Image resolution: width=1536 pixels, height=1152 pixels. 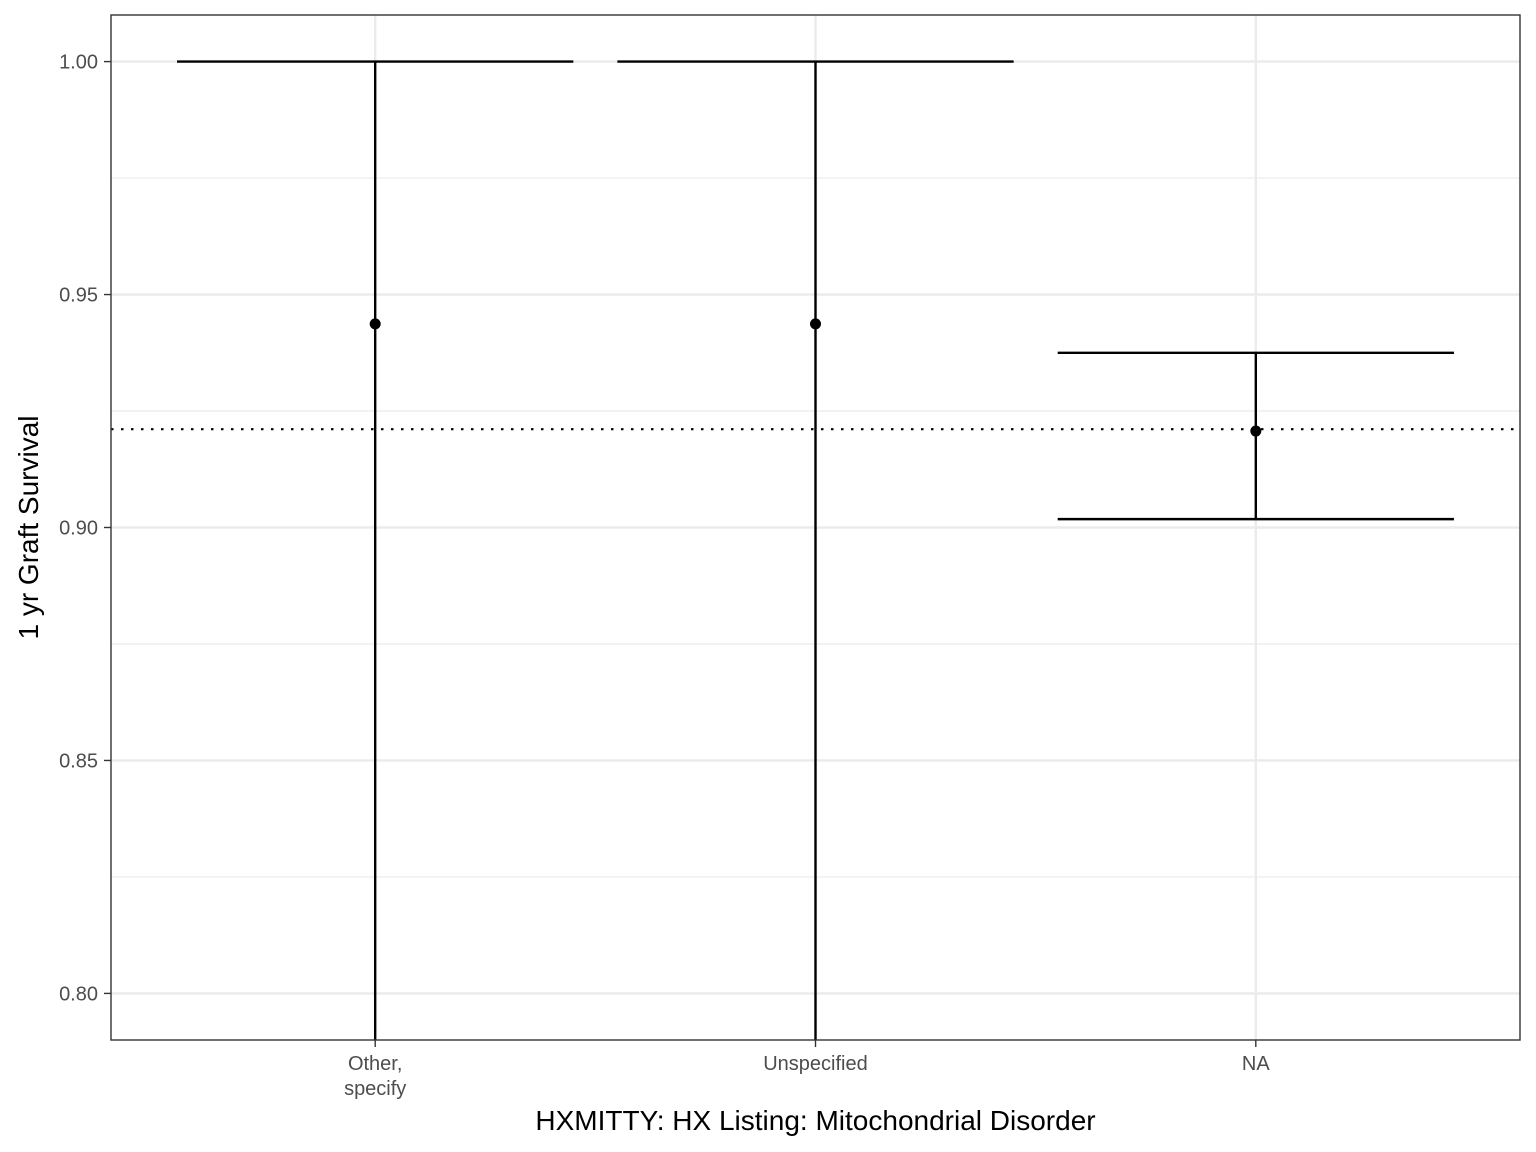 I want to click on y-tick-label: 0.90, so click(x=78, y=529).